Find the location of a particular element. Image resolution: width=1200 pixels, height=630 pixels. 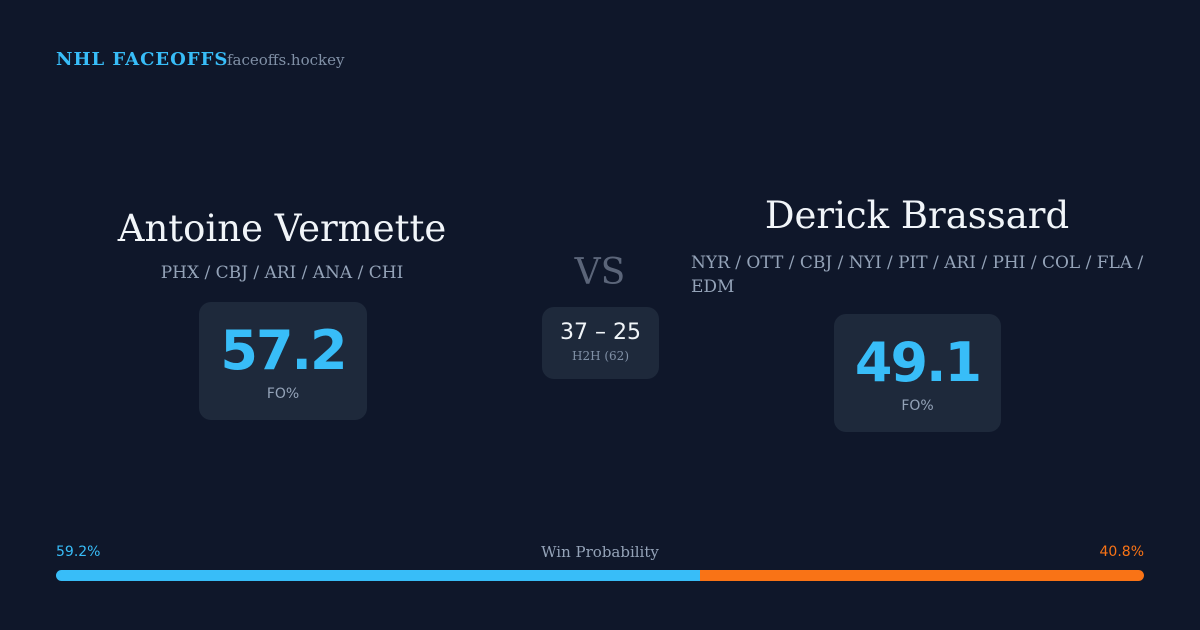

win-bar-left is located at coordinates (378, 575).